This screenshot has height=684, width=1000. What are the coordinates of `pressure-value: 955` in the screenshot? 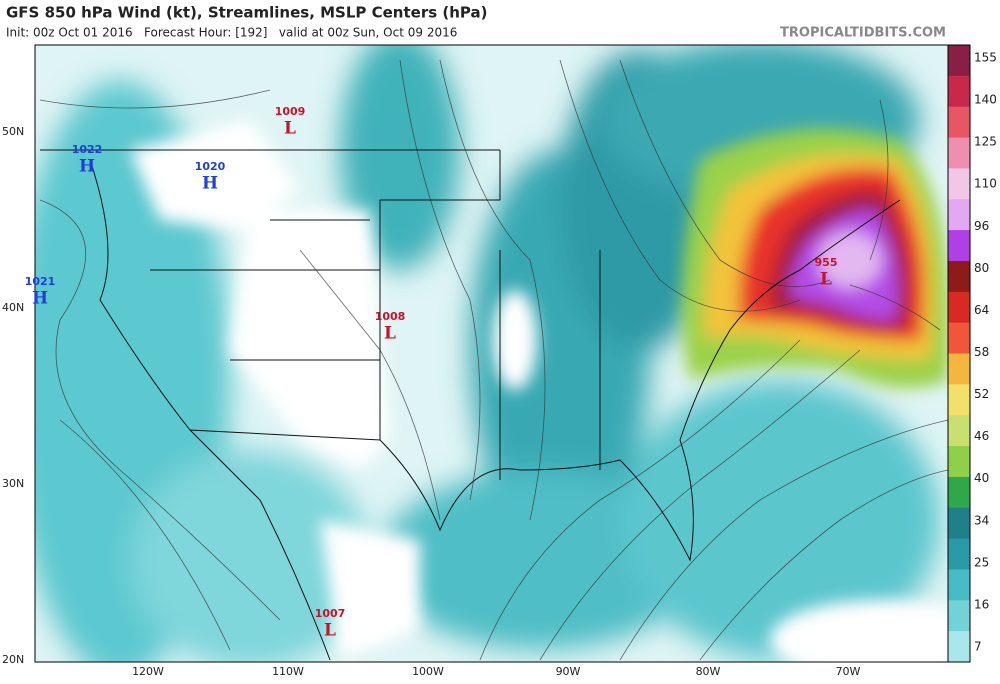 It's located at (826, 262).